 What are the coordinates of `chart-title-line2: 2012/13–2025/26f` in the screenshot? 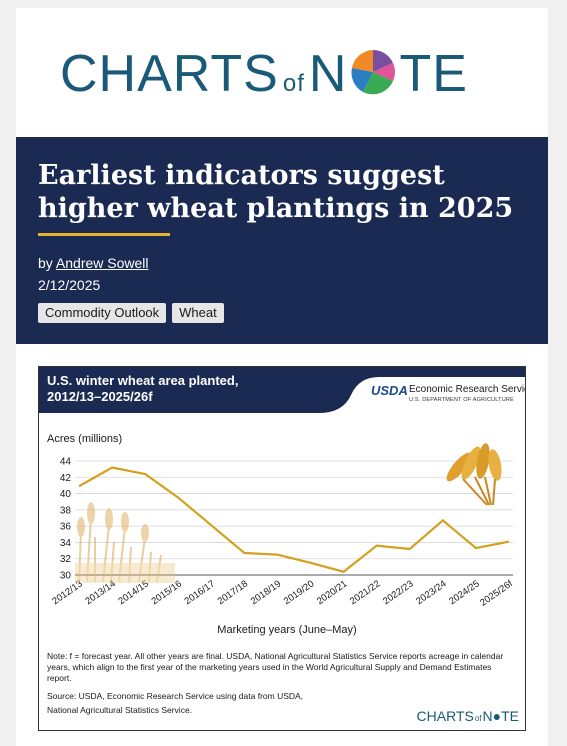 It's located at (100, 396).